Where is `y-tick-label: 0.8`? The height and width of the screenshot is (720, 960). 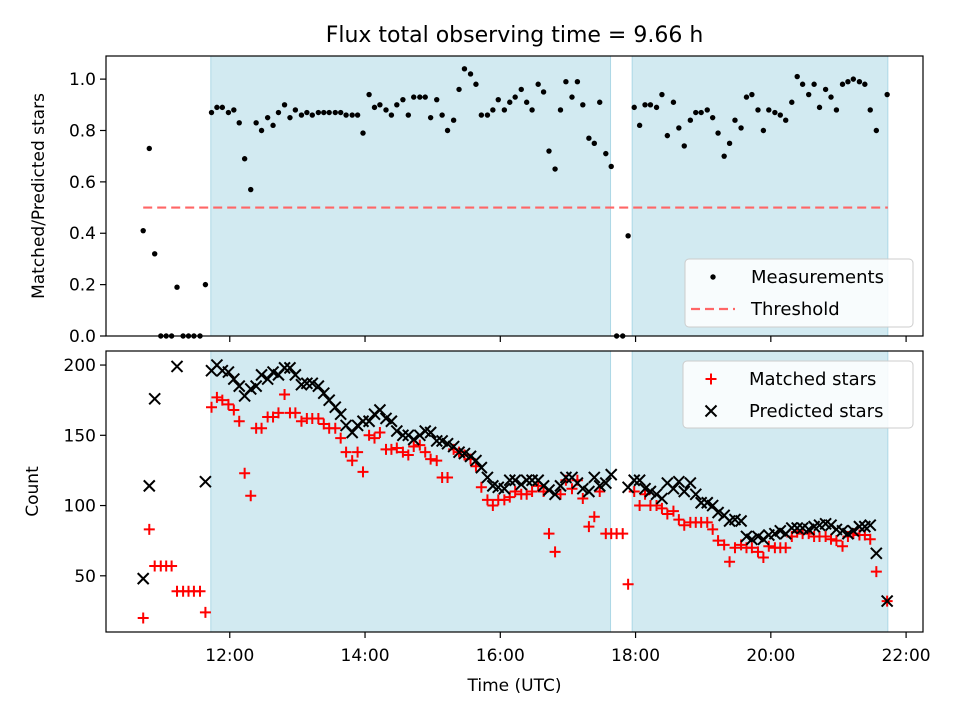 y-tick-label: 0.8 is located at coordinates (82, 131).